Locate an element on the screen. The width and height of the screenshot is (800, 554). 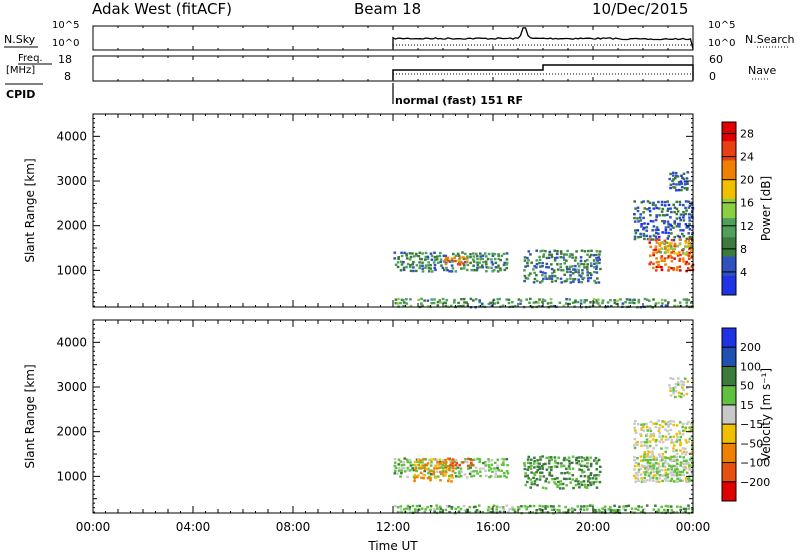
colorbar-tick-label: 50 is located at coordinates (747, 386).